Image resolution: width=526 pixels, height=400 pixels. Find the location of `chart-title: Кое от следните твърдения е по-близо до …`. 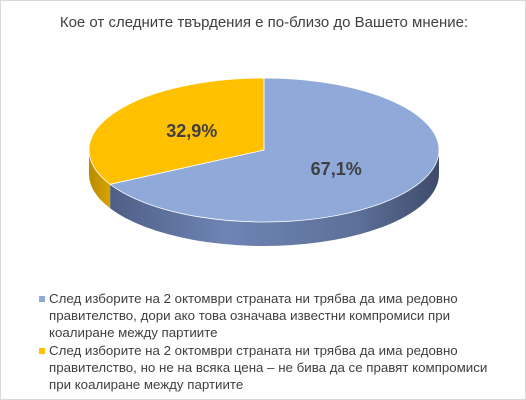

chart-title: Кое от следните твърдения е по-близо до … is located at coordinates (264, 22).